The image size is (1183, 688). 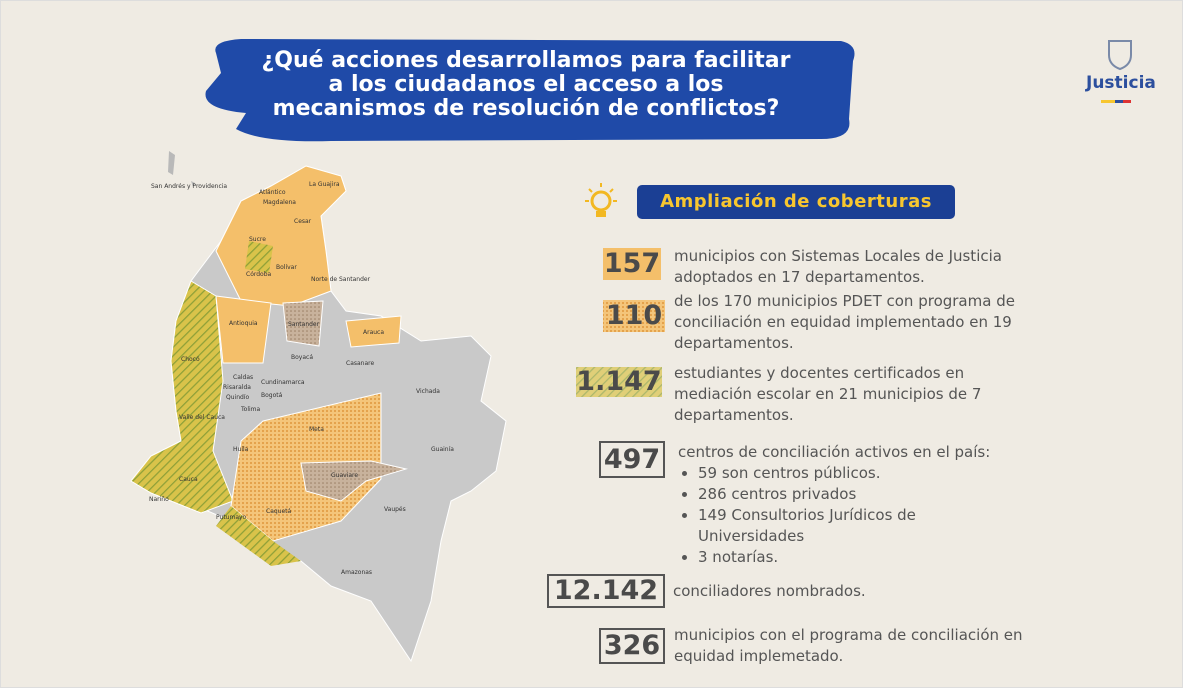 I want to click on map-label: Meta, so click(x=316, y=429).